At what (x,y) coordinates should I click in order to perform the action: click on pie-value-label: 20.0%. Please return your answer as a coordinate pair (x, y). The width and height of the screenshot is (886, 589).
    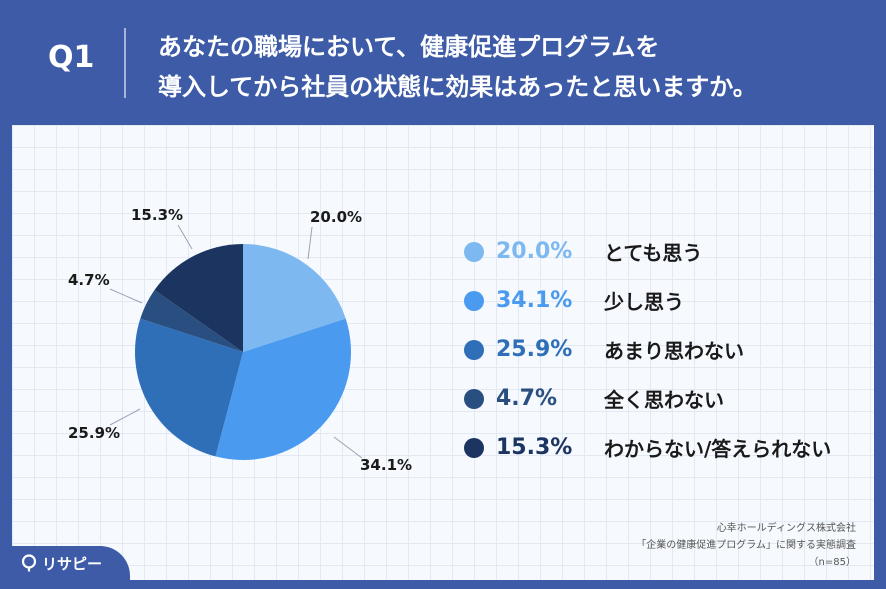
    Looking at the image, I should click on (336, 217).